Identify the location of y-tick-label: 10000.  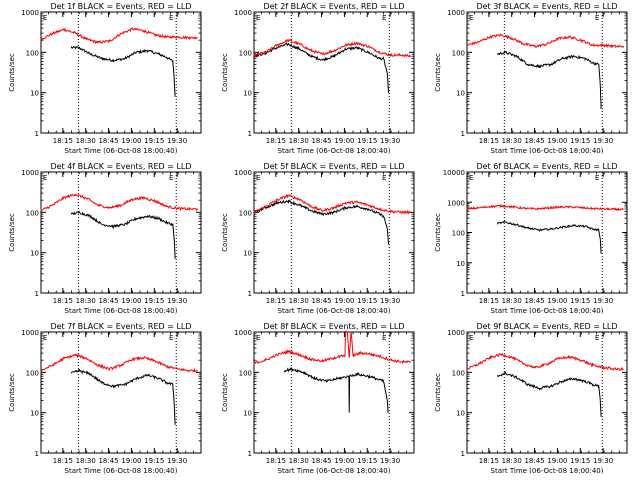
(454, 173).